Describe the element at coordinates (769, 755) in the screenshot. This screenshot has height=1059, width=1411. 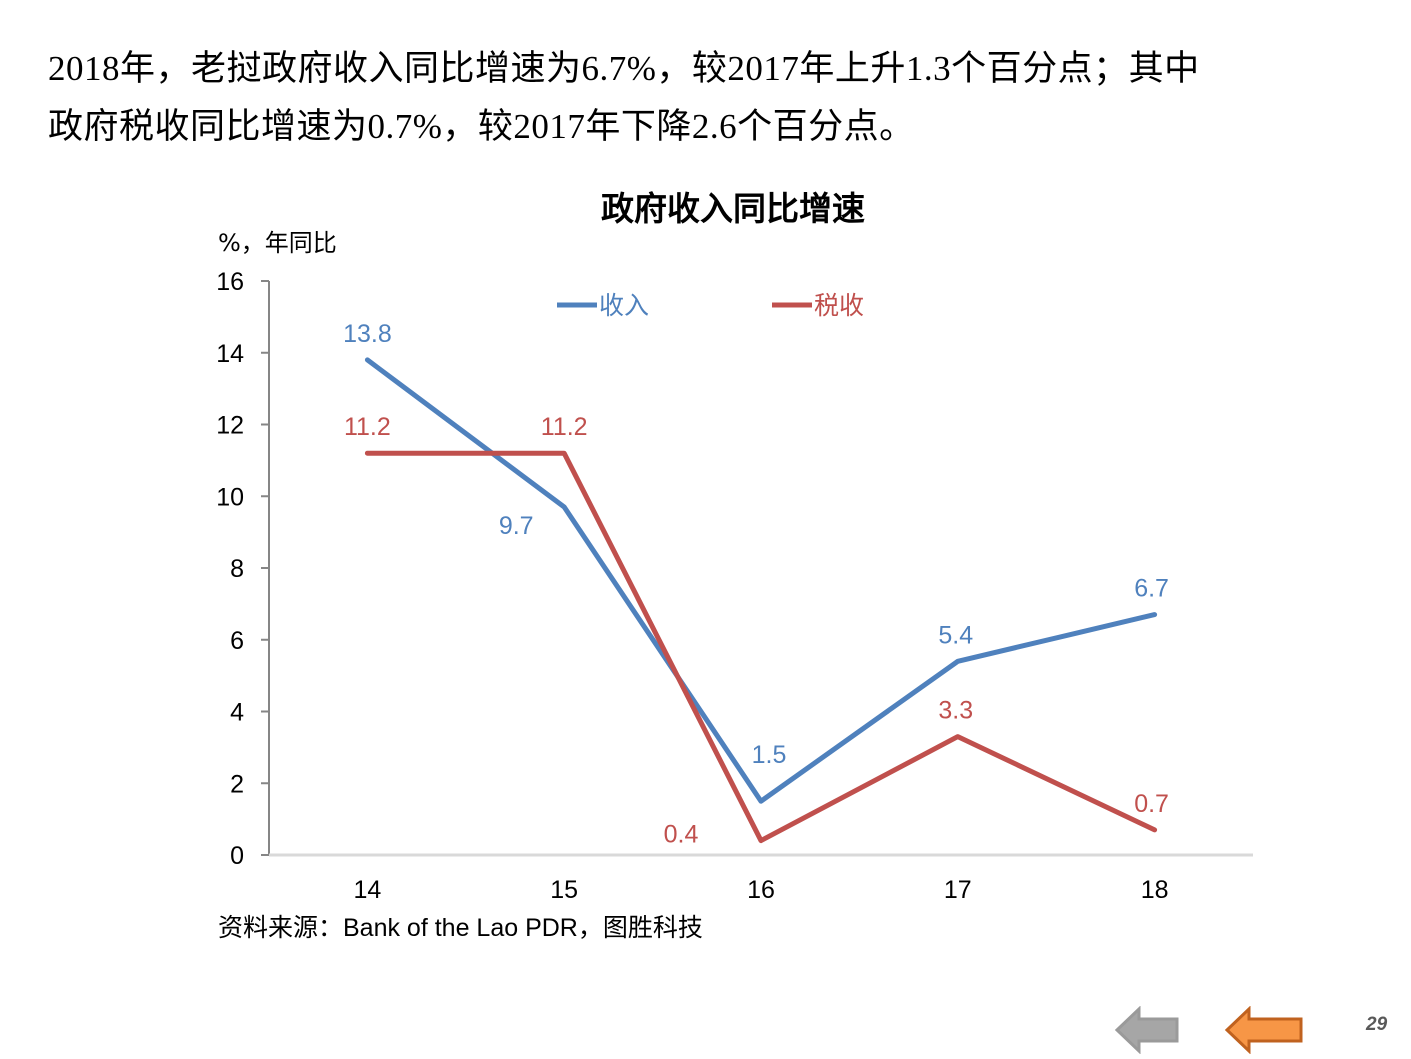
I see `data-label: 1.5` at that location.